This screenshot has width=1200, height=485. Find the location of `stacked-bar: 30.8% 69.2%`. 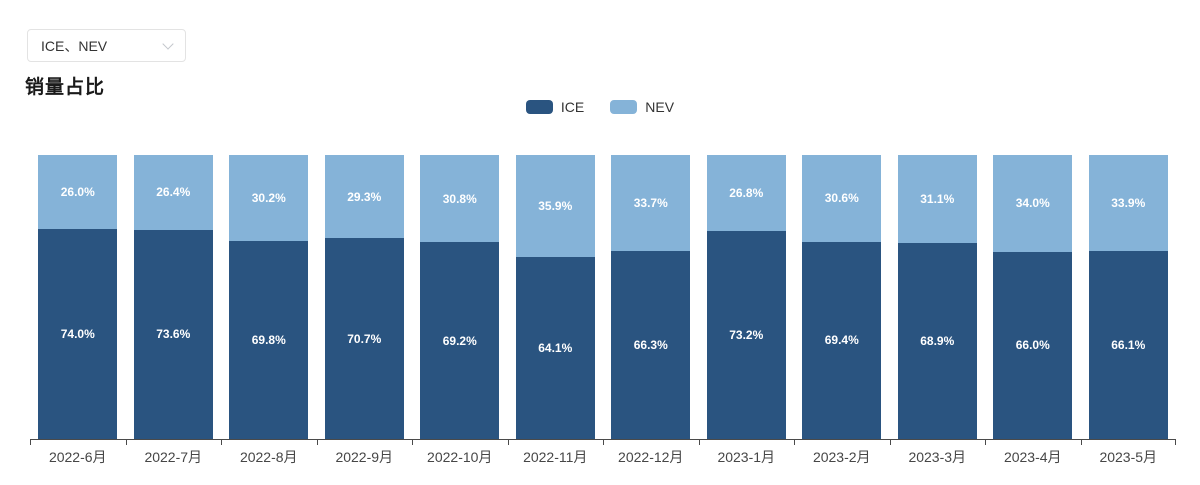

stacked-bar: 30.8% 69.2% is located at coordinates (460, 297).